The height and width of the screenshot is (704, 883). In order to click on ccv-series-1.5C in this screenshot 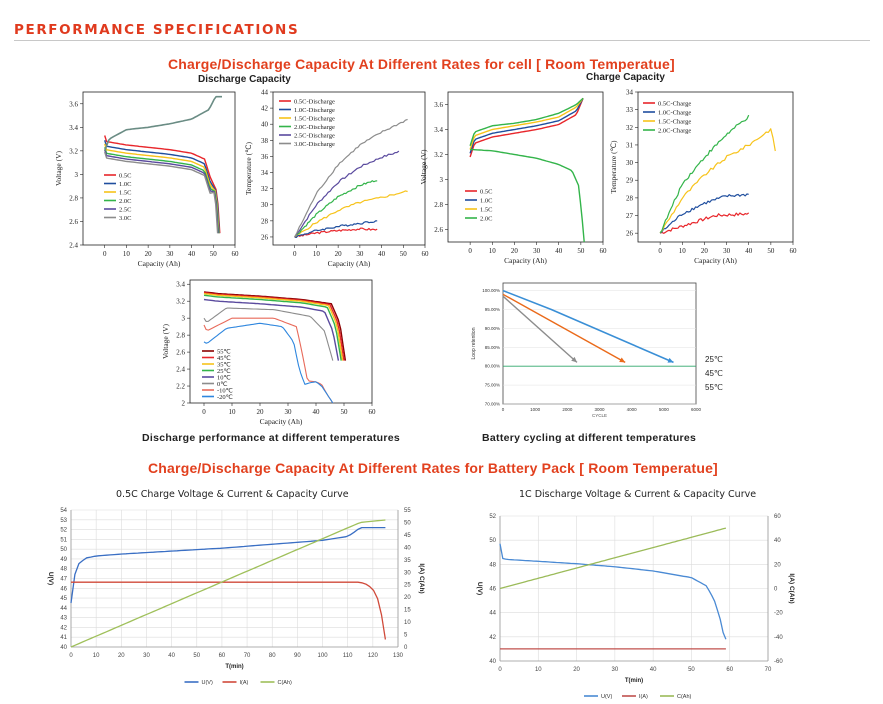, I will do `click(526, 123)`.